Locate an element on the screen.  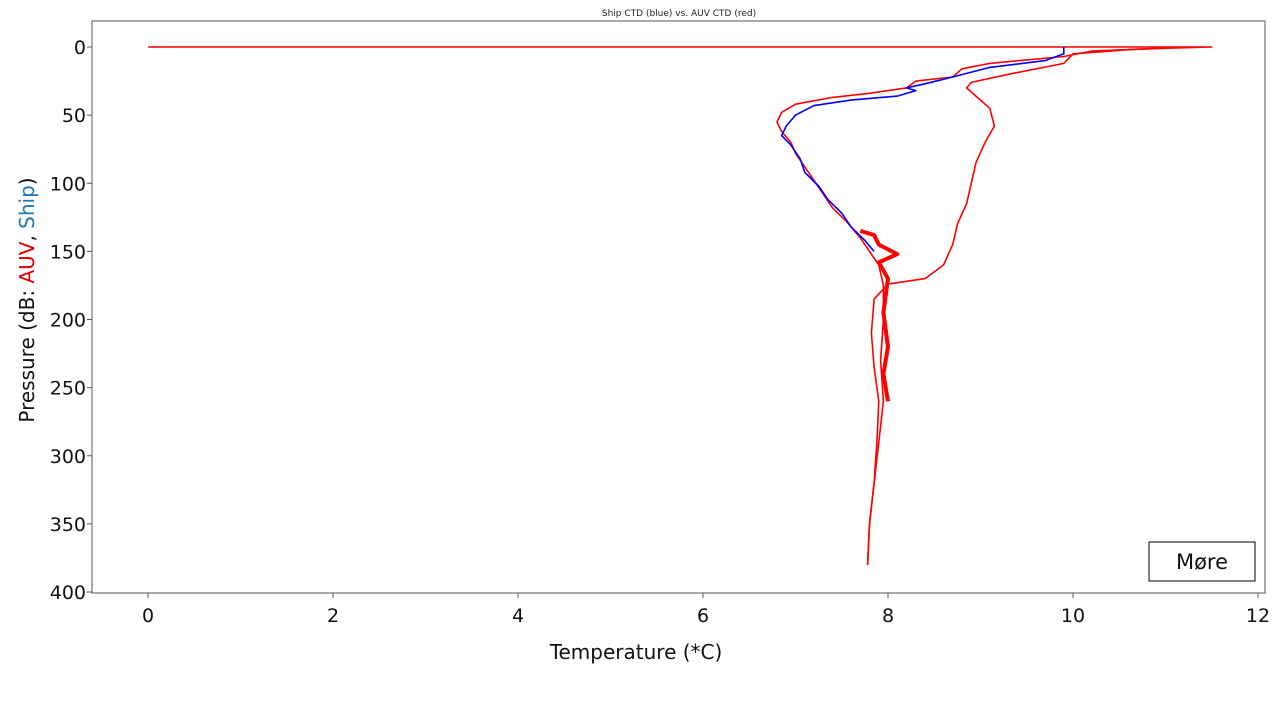
region-annotation: Møre is located at coordinates (1202, 561).